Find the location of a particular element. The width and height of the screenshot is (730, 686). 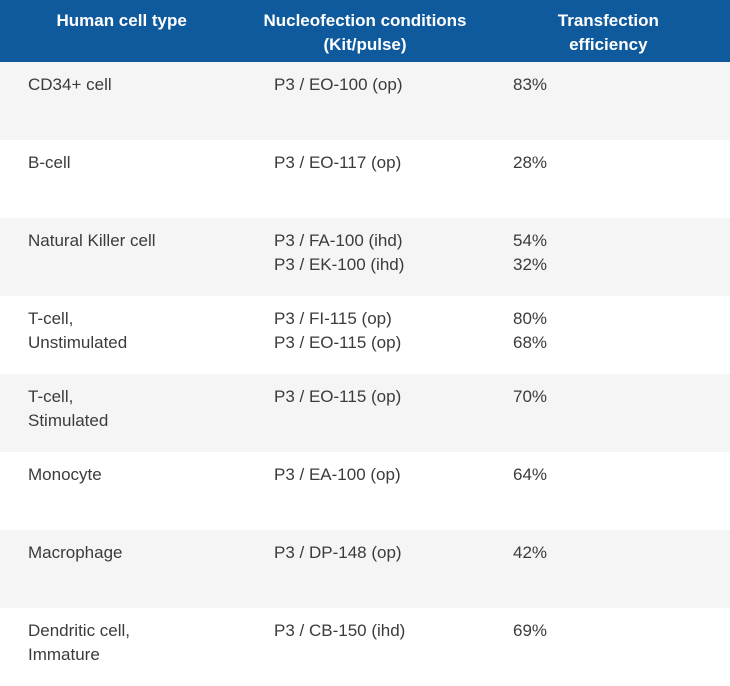

column-header-human-cell-type: Human cell type is located at coordinates (121, 20).